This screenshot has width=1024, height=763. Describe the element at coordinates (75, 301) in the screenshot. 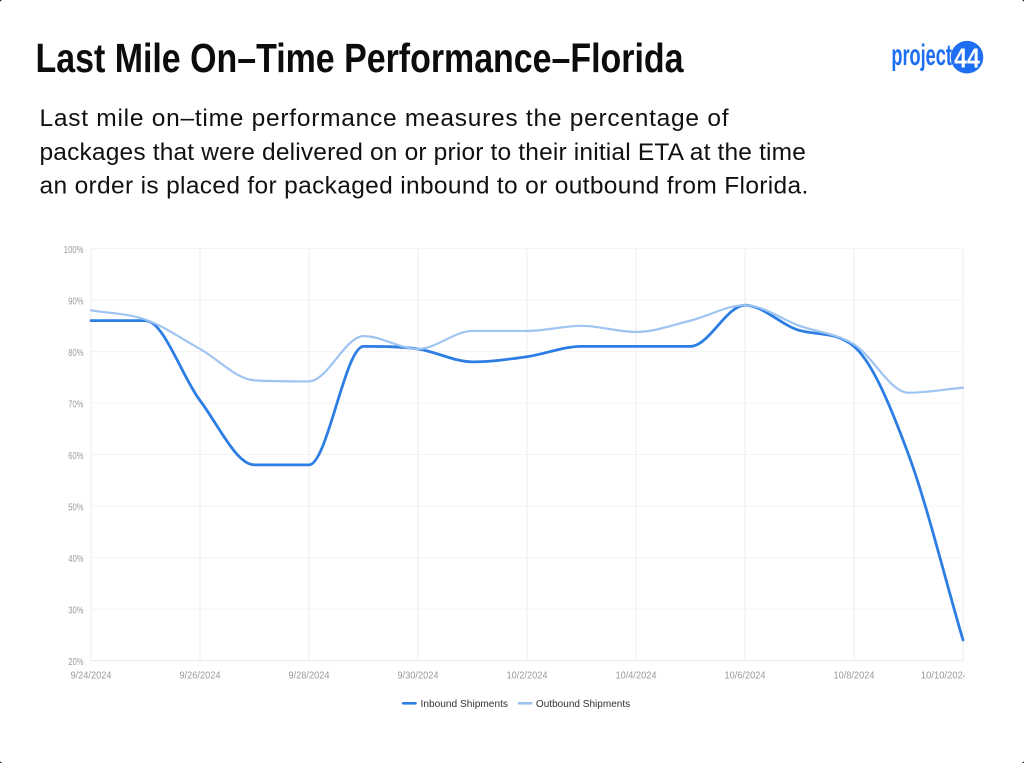

I see `svg-text: 90%` at that location.